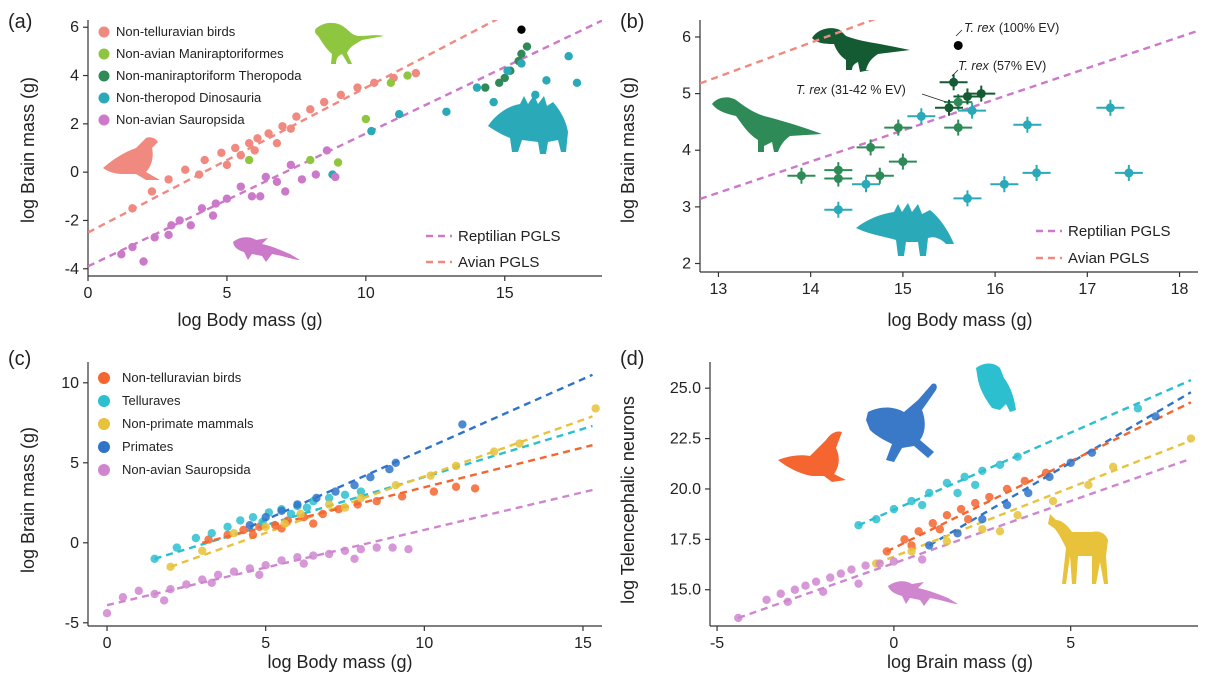 The height and width of the screenshot is (673, 1208). I want to click on stegosaur-silhouette-icon, so click(528, 124).